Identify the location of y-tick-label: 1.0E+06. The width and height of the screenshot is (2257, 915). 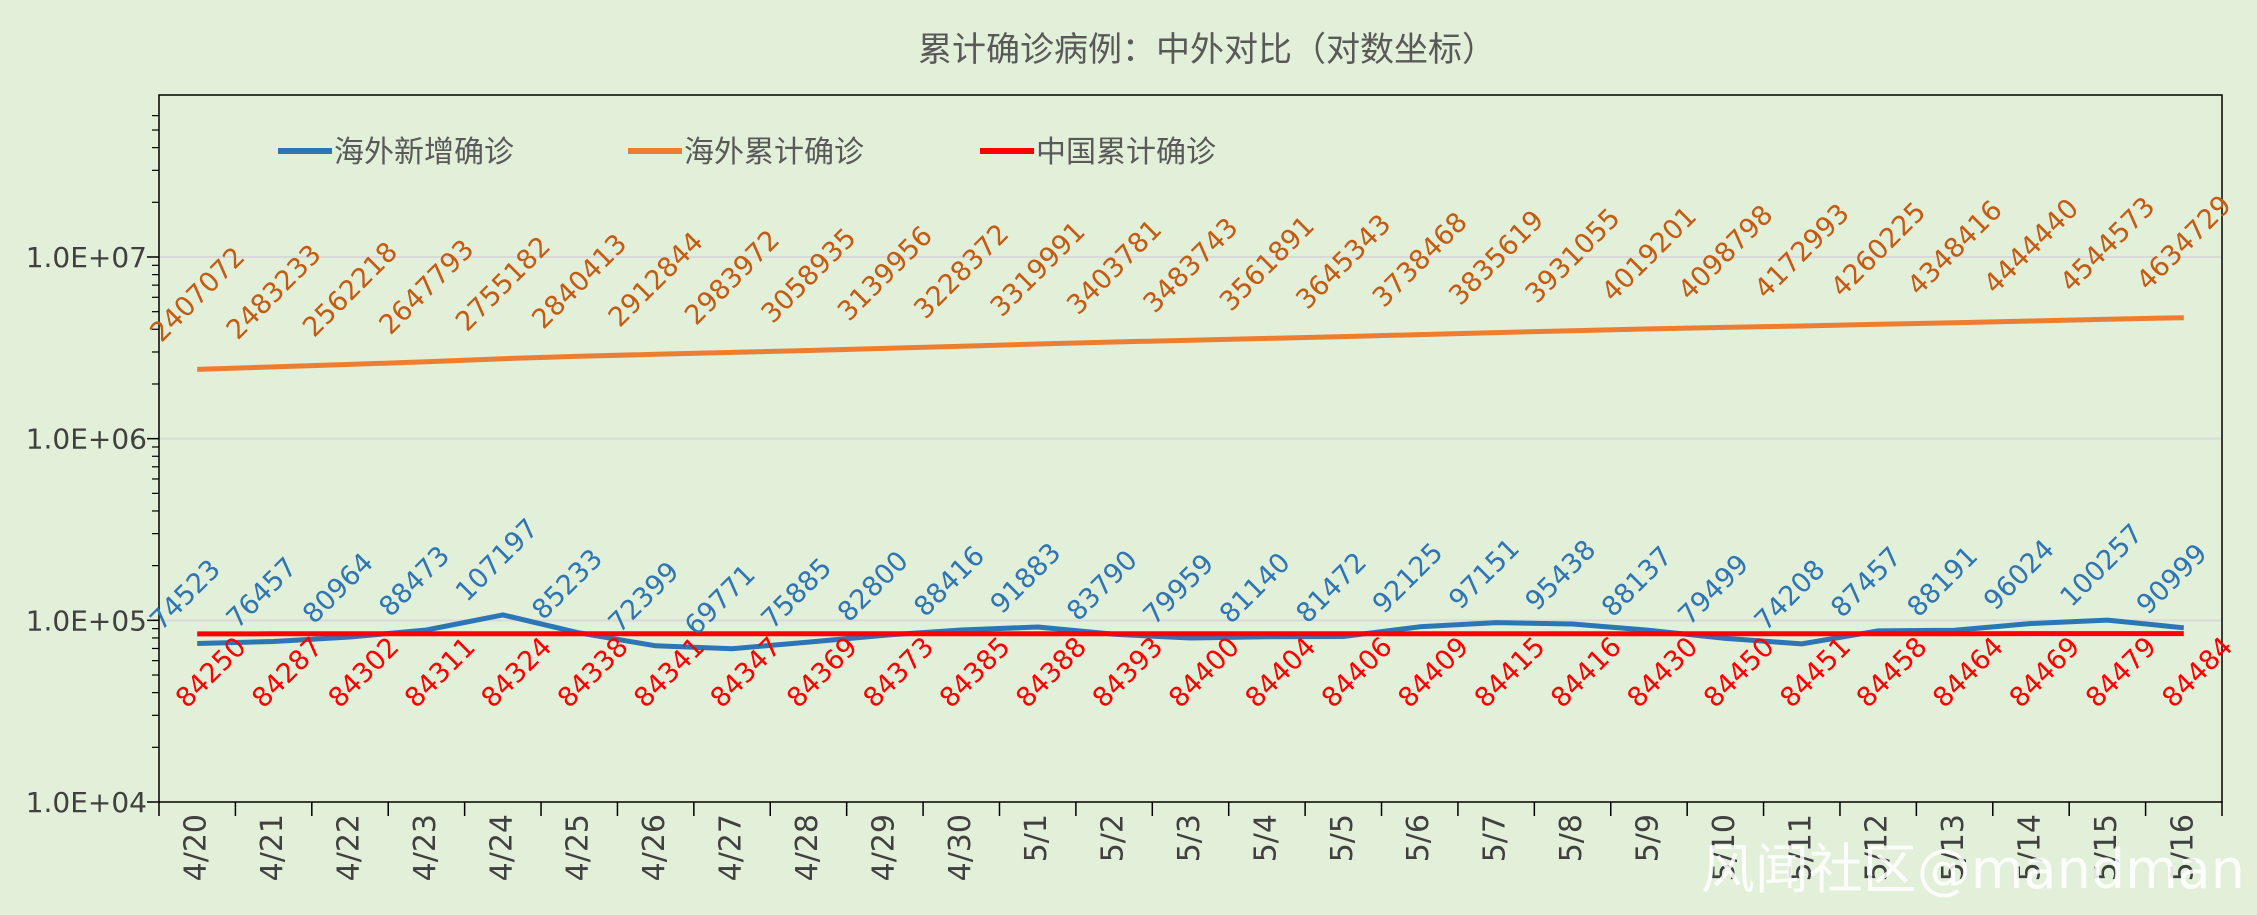
(86, 439).